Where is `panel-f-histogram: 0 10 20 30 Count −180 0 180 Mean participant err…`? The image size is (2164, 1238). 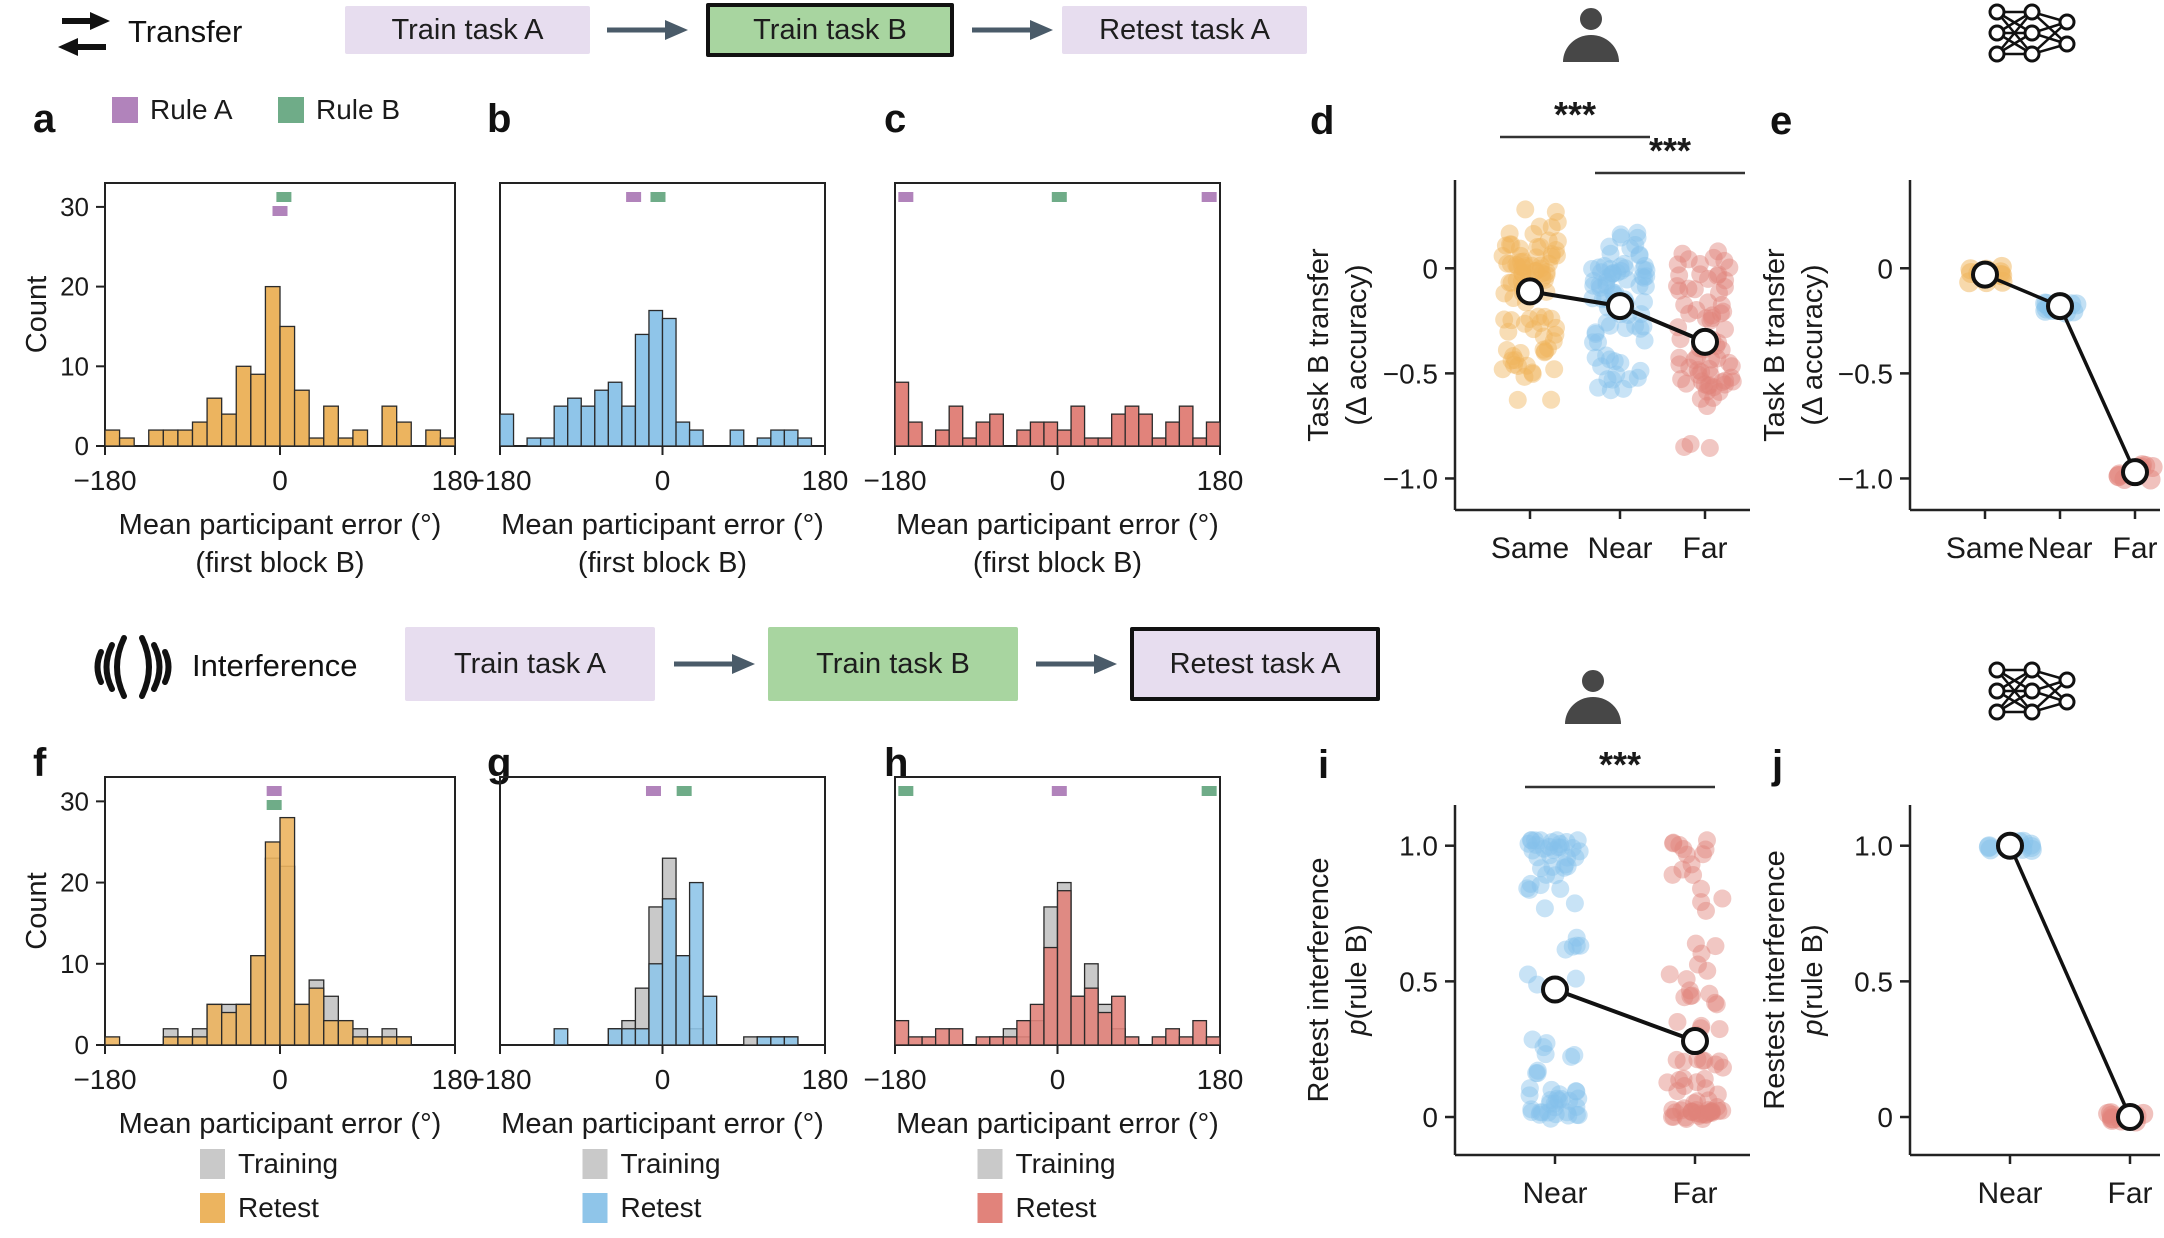 panel-f-histogram: 0 10 20 30 Count −180 0 180 Mean participant err… is located at coordinates (249, 999).